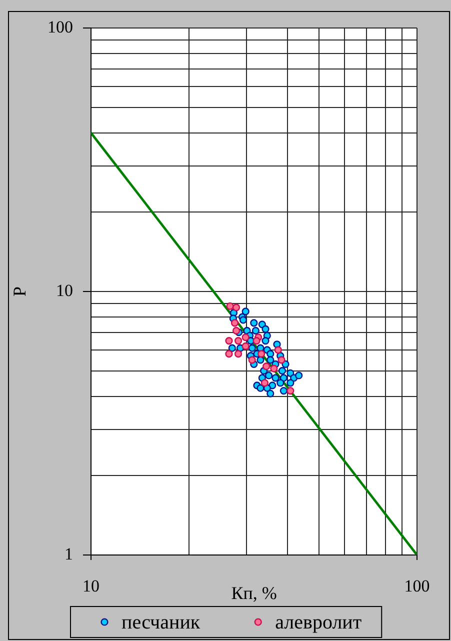  What do you see at coordinates (64, 290) in the screenshot?
I see `y-tick-label: 10` at bounding box center [64, 290].